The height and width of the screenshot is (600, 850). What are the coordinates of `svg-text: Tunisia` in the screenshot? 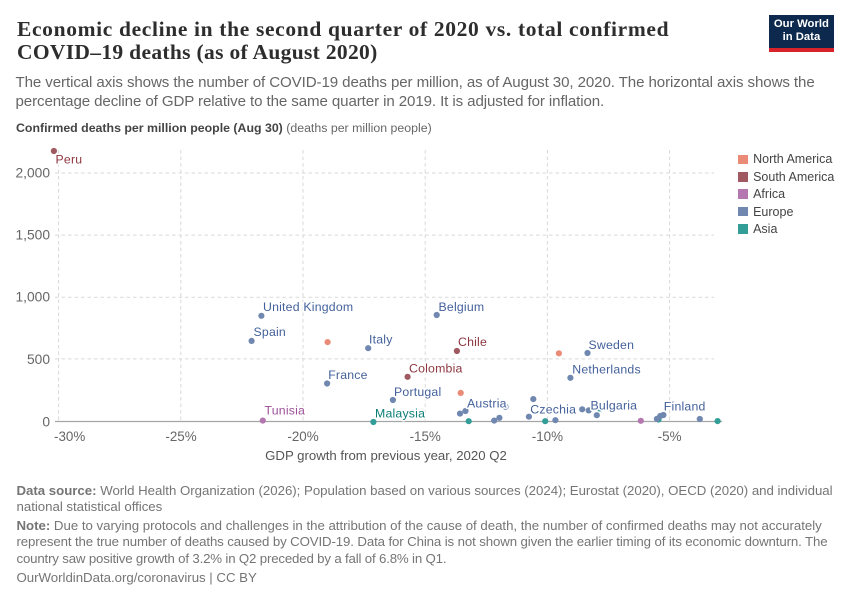 It's located at (285, 411).